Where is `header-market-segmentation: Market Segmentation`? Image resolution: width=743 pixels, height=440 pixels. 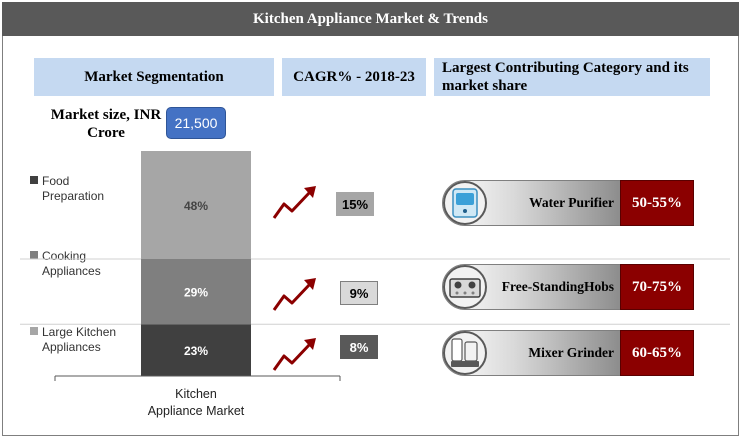
header-market-segmentation: Market Segmentation is located at coordinates (154, 77).